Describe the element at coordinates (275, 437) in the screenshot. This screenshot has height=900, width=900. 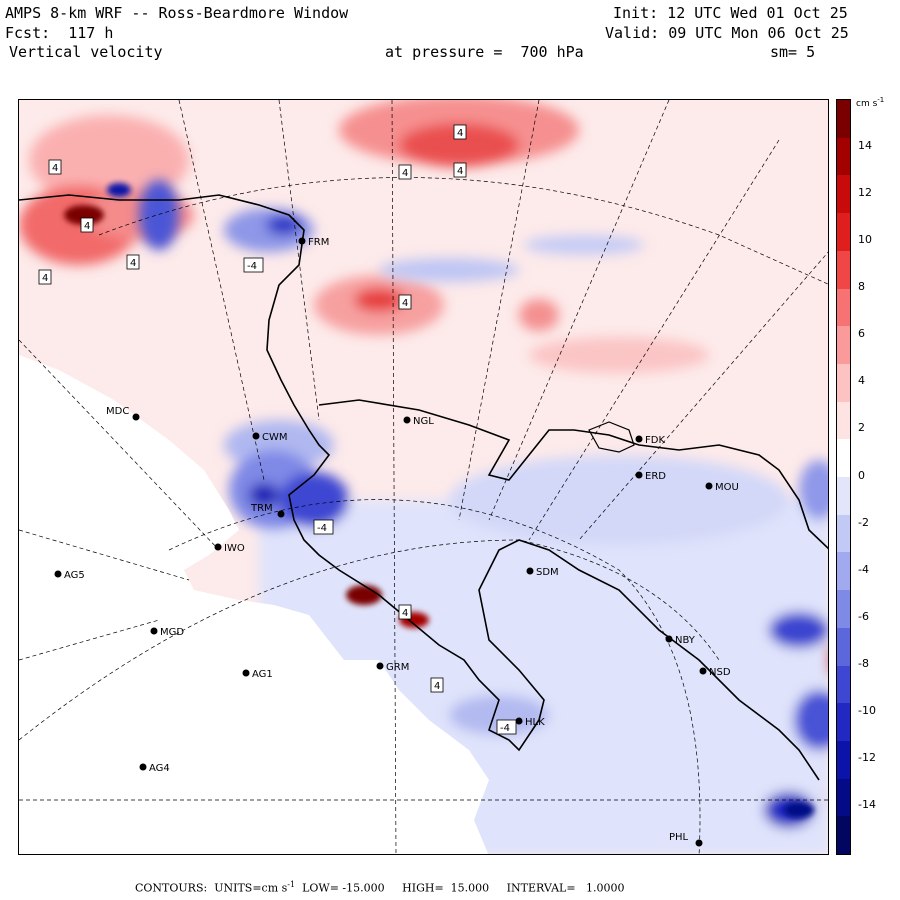
I see `station-label-cwm: CWM` at that location.